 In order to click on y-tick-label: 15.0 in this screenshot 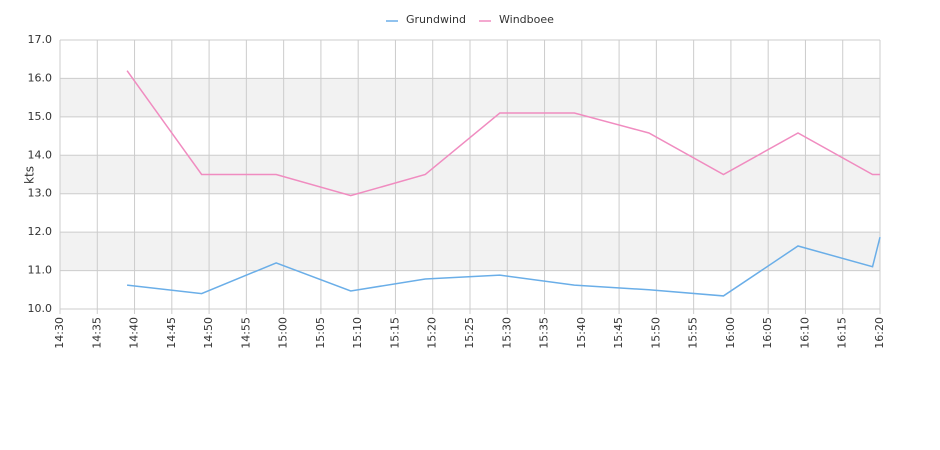, I will do `click(40, 116)`.